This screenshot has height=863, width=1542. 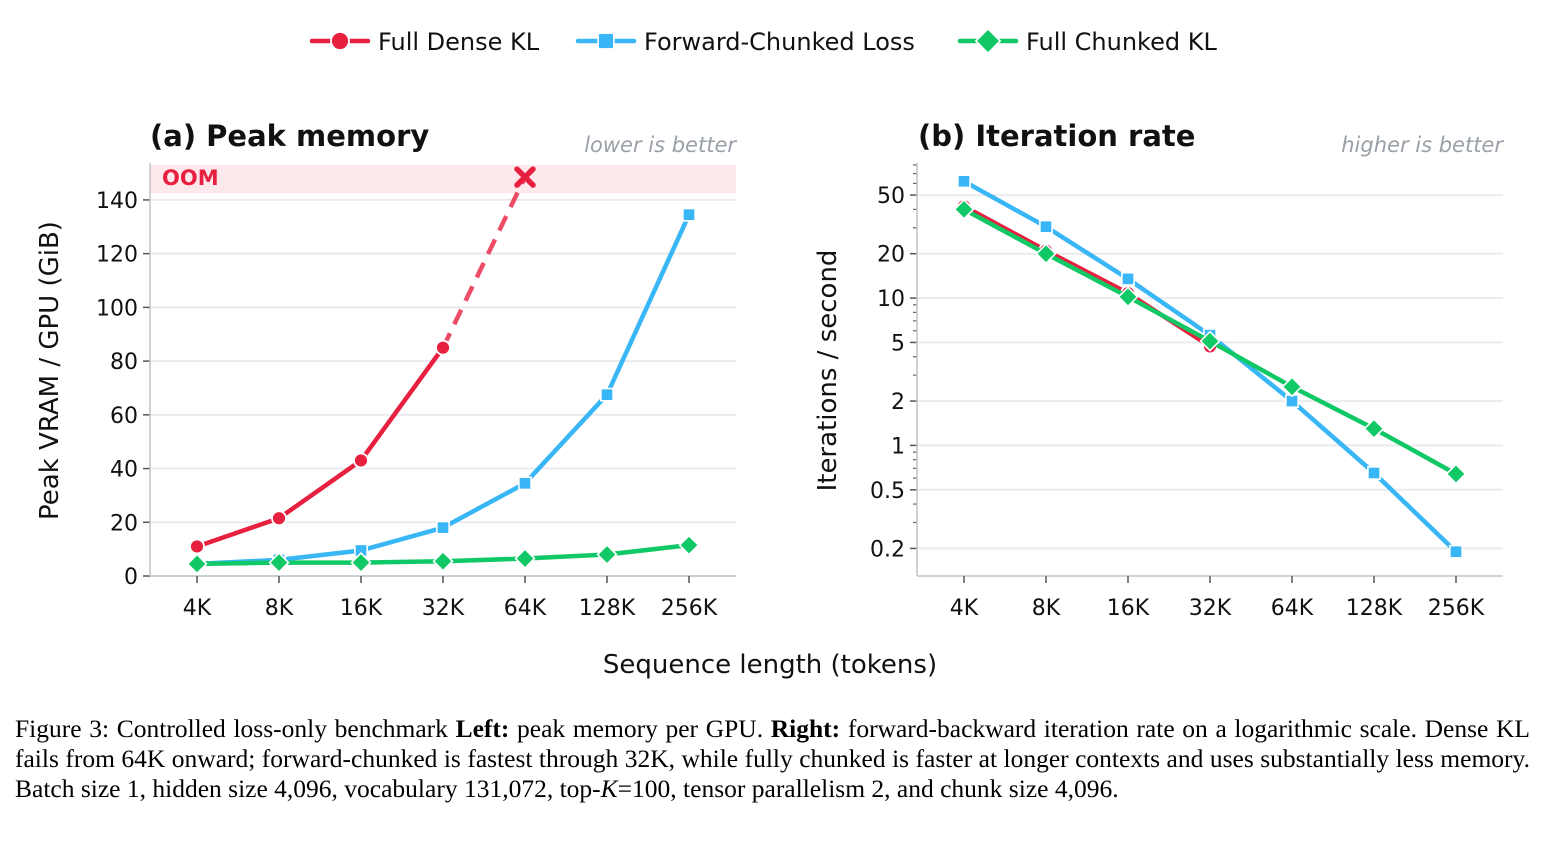 I want to click on panel-a-title: (a) Peak memory, so click(x=289, y=136).